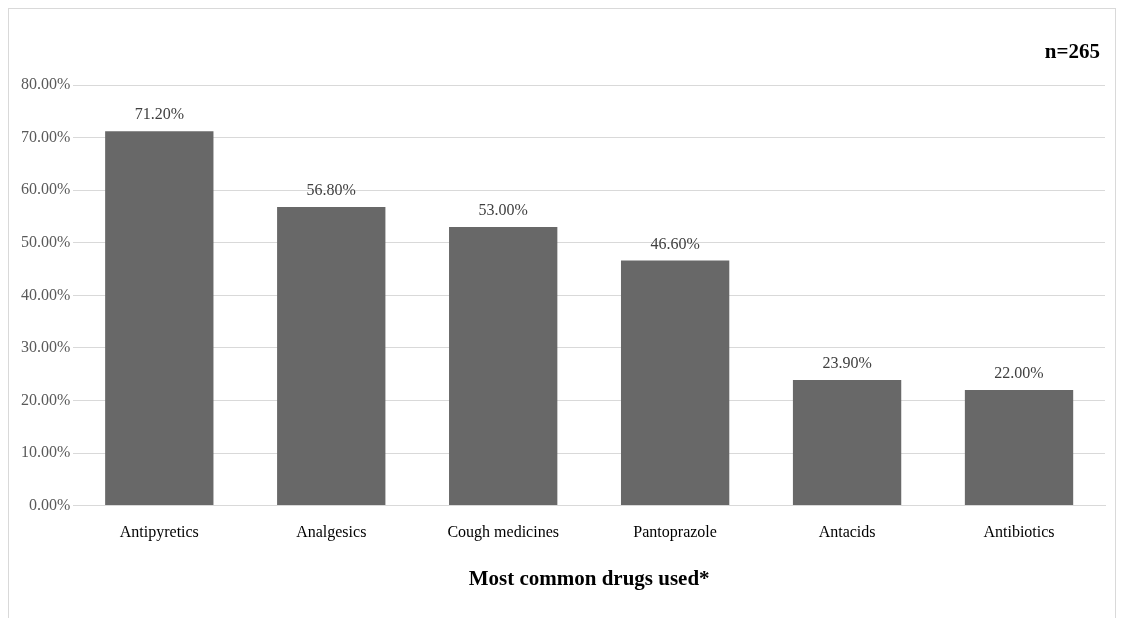  Describe the element at coordinates (331, 532) in the screenshot. I see `x-tick-label: Analgesics` at that location.